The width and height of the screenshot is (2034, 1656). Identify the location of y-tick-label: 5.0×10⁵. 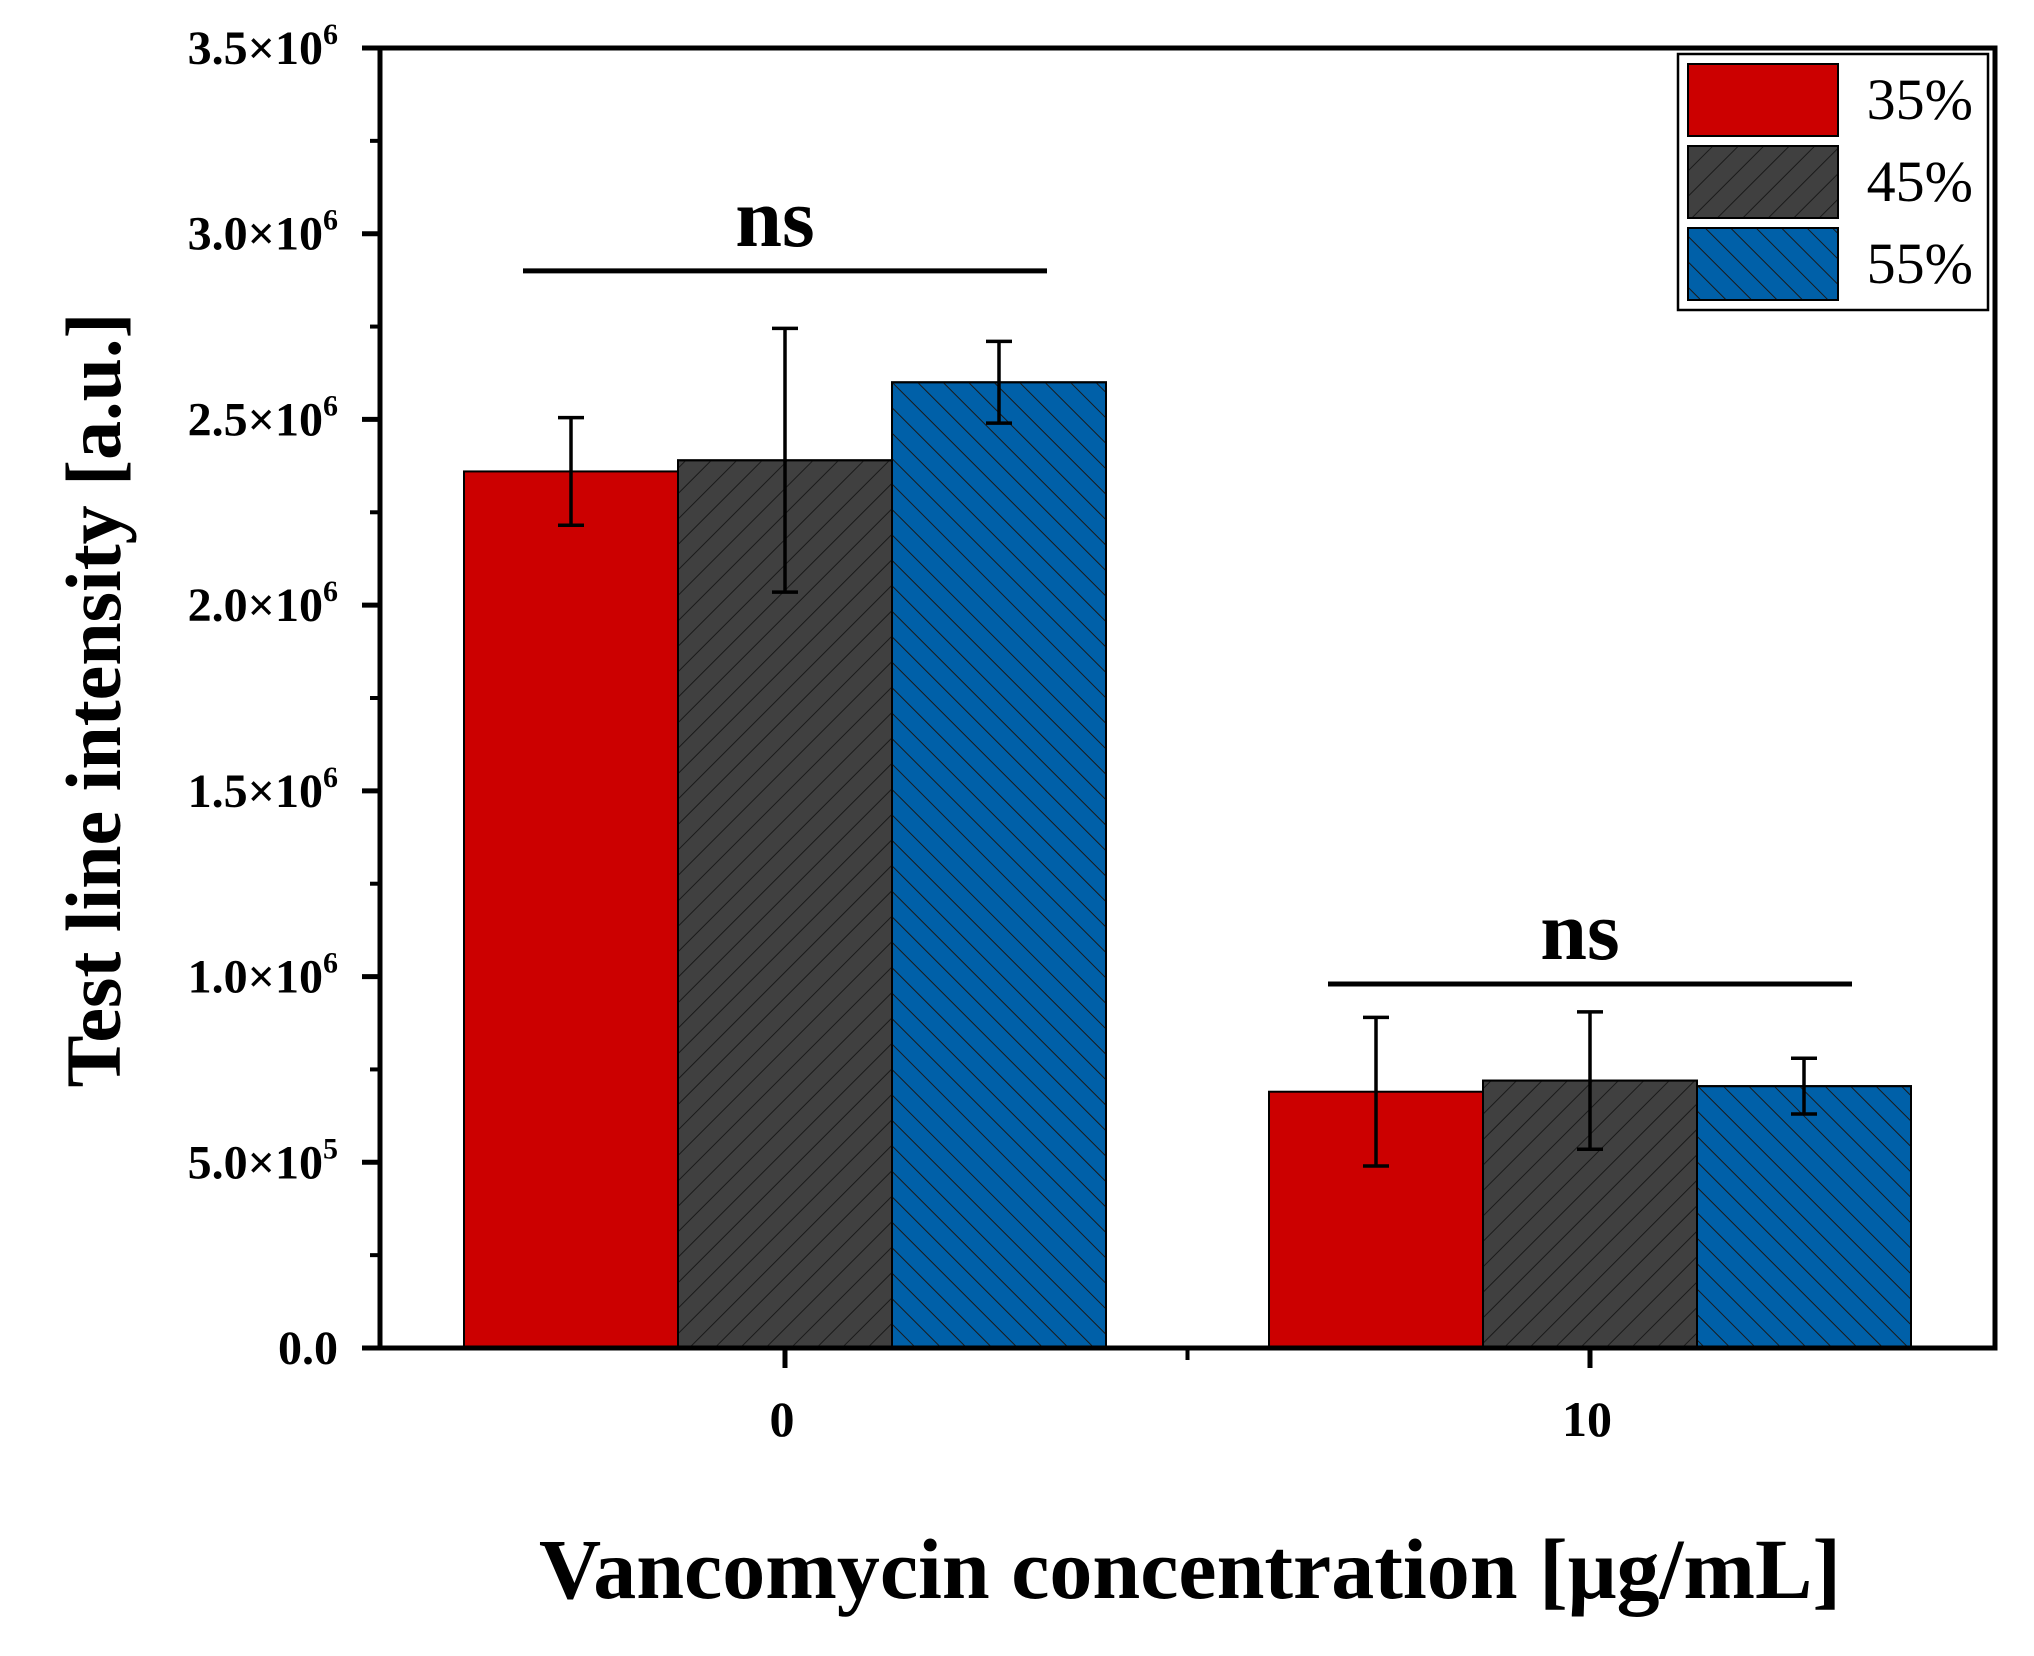
(263, 1160).